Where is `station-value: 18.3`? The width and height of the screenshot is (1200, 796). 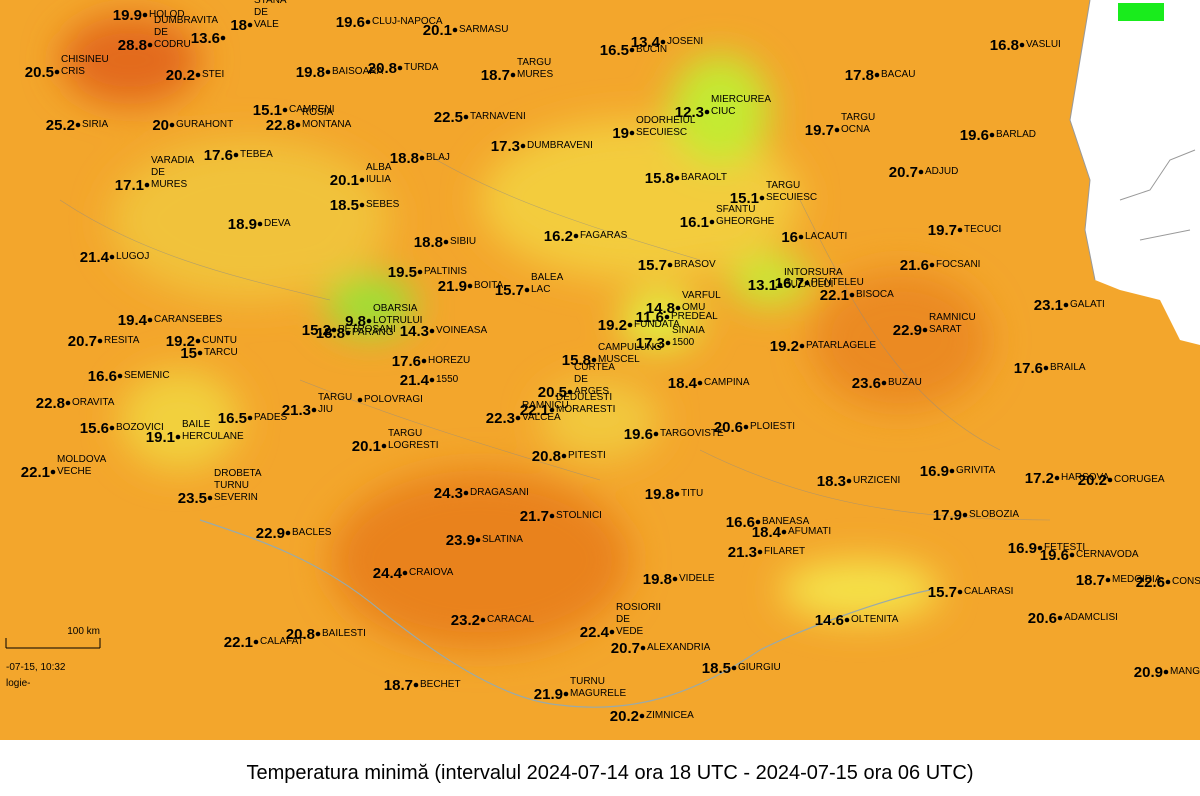 station-value: 18.3 is located at coordinates (831, 481).